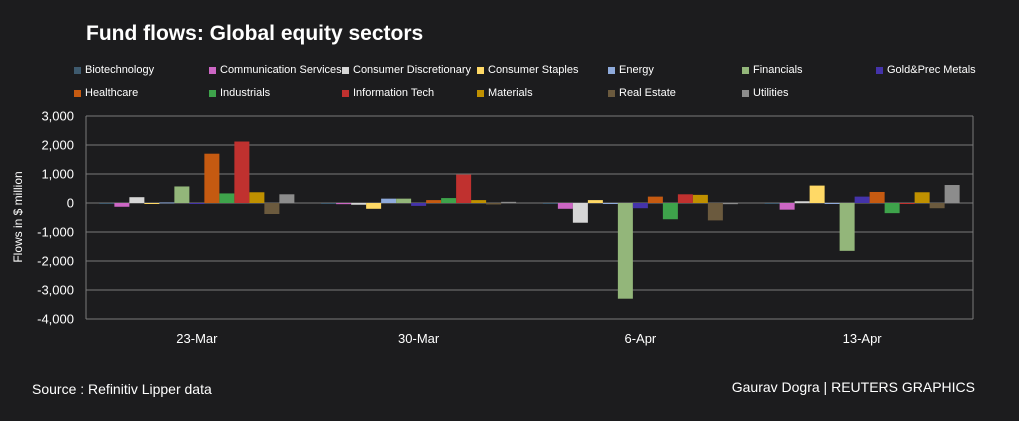 This screenshot has height=421, width=1019. What do you see at coordinates (70, 203) in the screenshot?
I see `y-tick-label: 0` at bounding box center [70, 203].